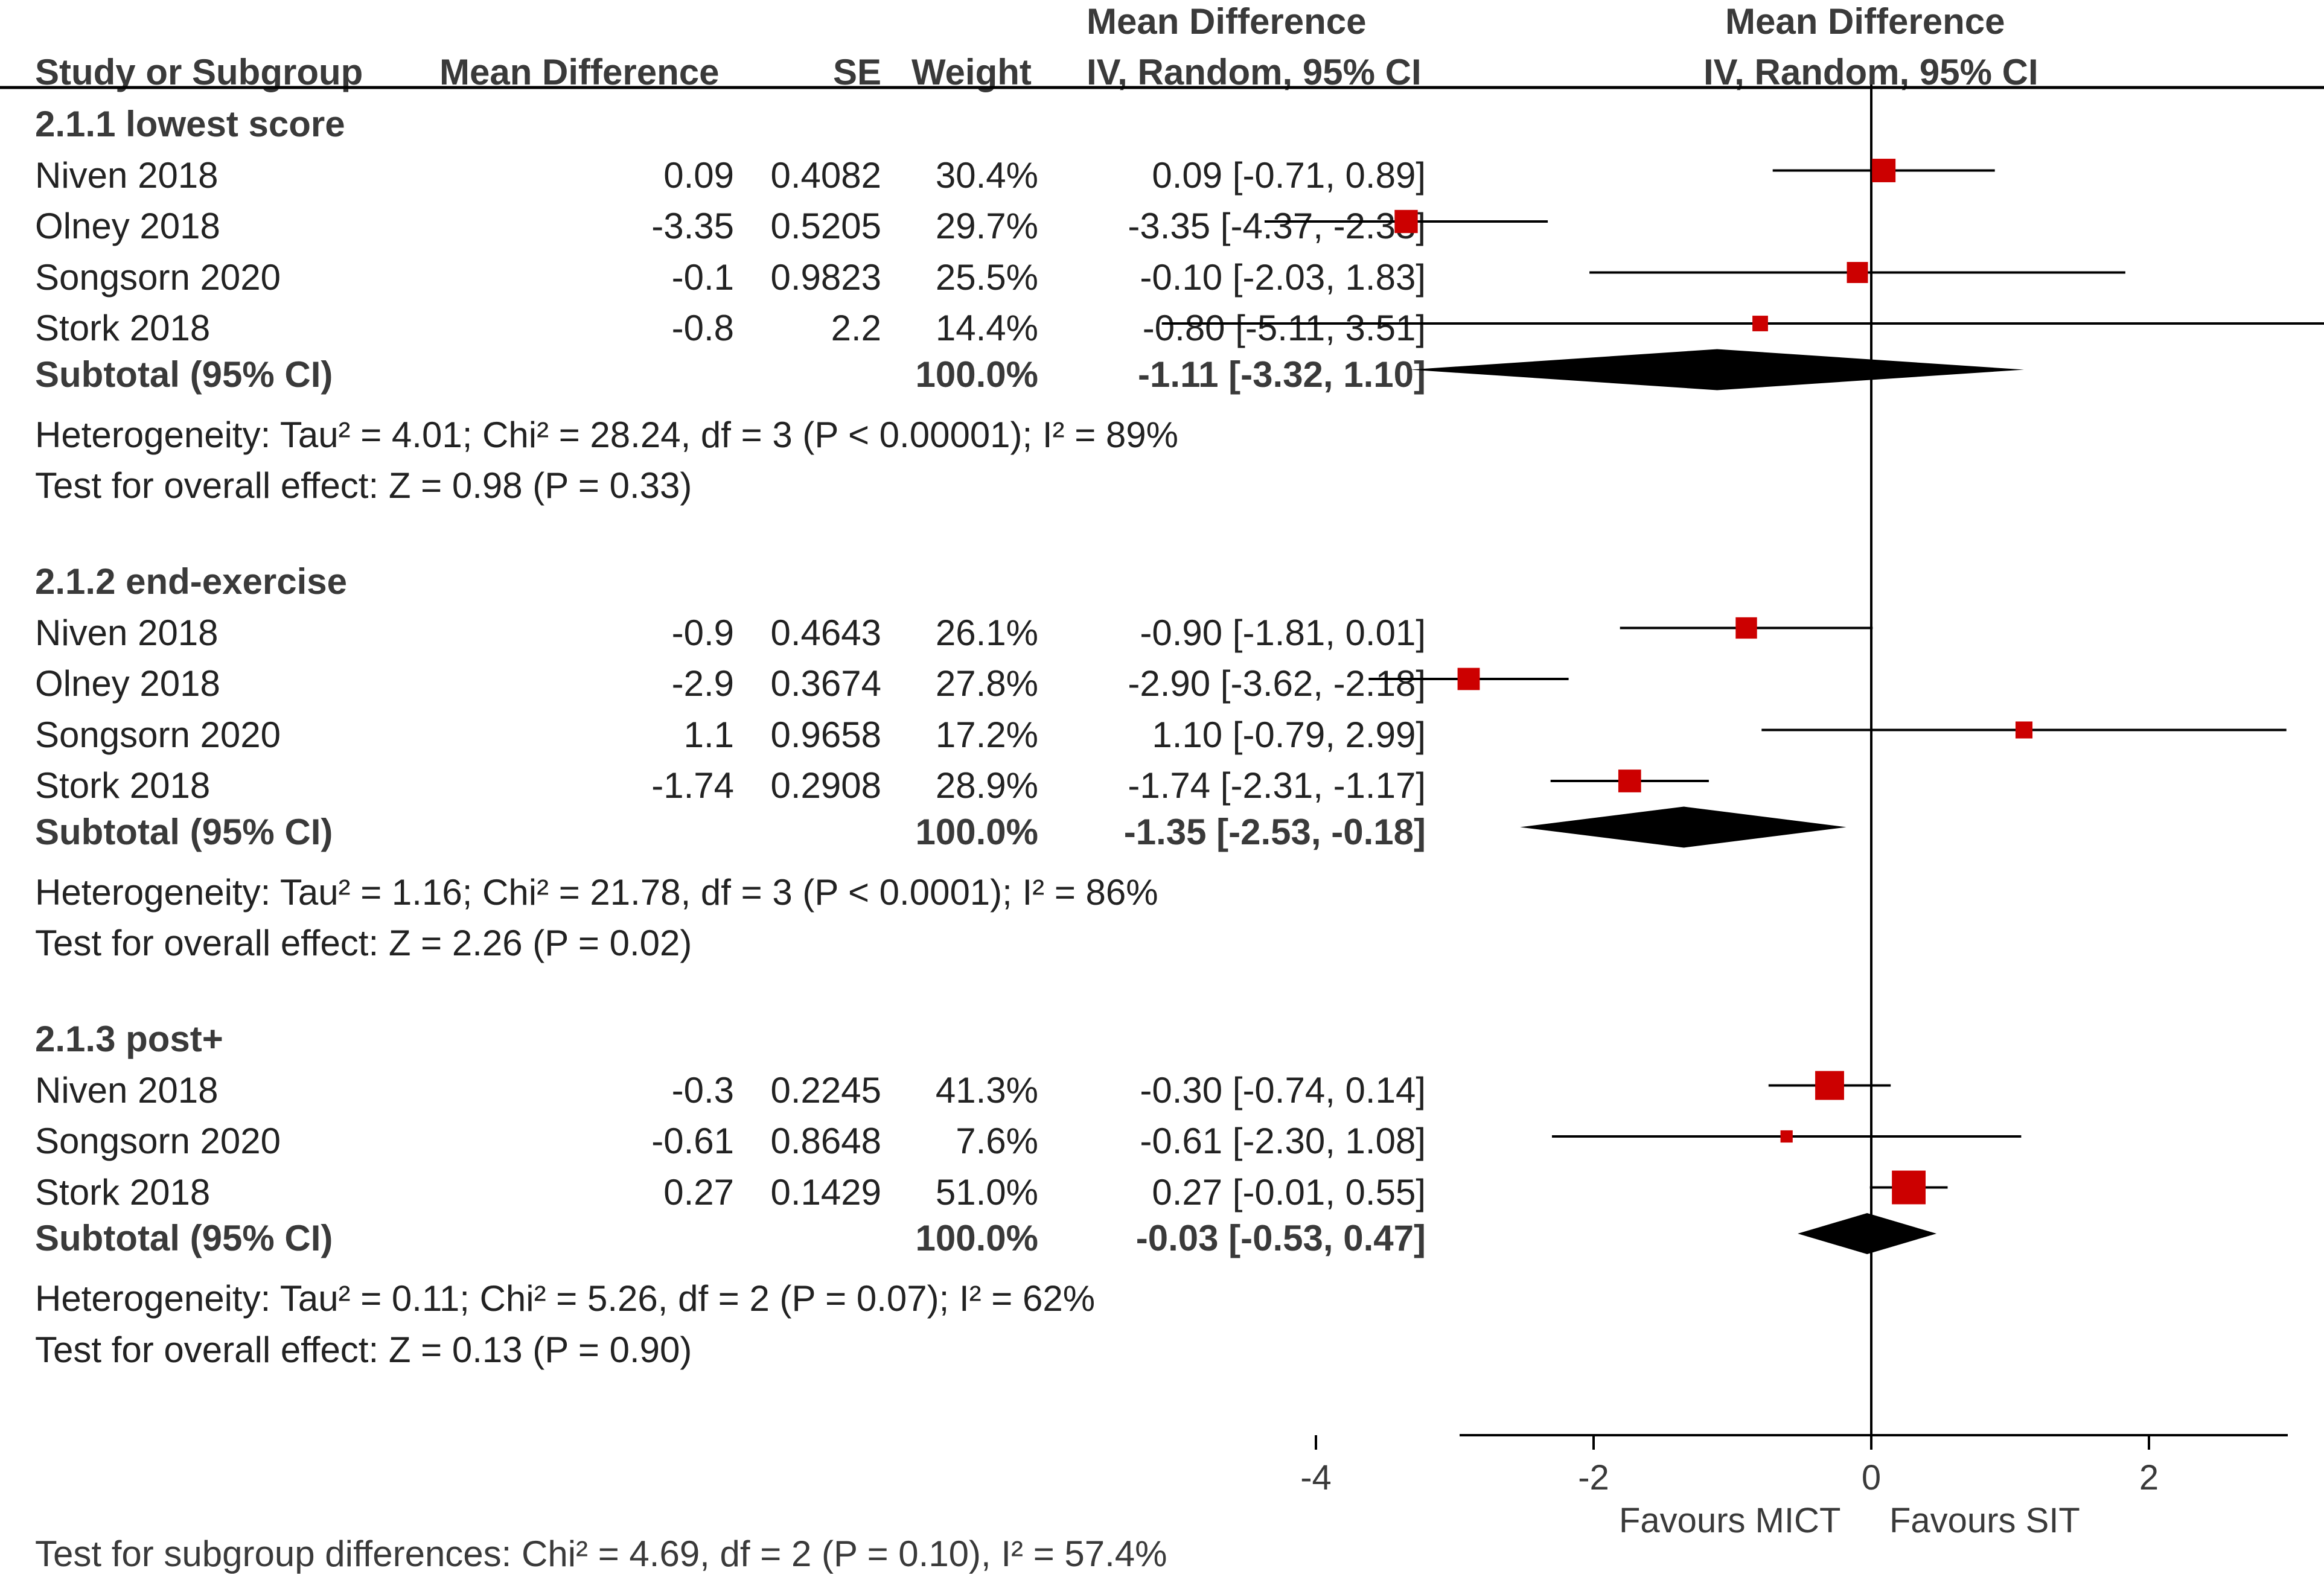  Describe the element at coordinates (1283, 1141) in the screenshot. I see `study-ci: -0.61 [-2.30, 1.08]` at that location.